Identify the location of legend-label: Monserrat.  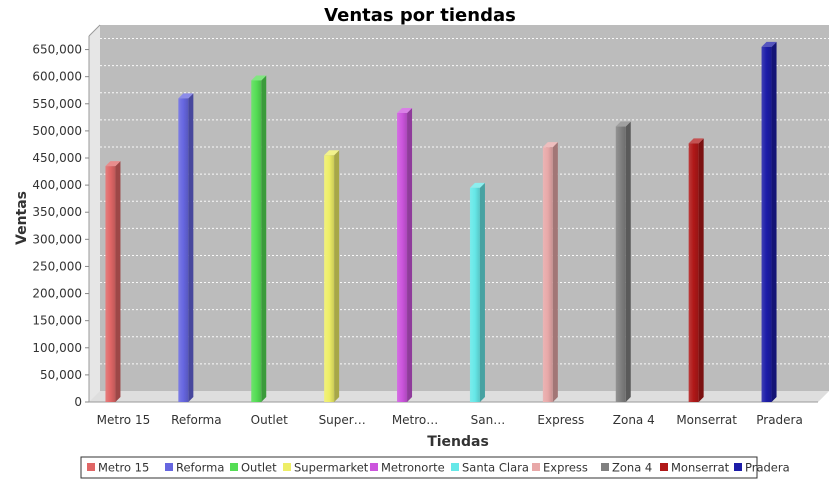
(700, 468).